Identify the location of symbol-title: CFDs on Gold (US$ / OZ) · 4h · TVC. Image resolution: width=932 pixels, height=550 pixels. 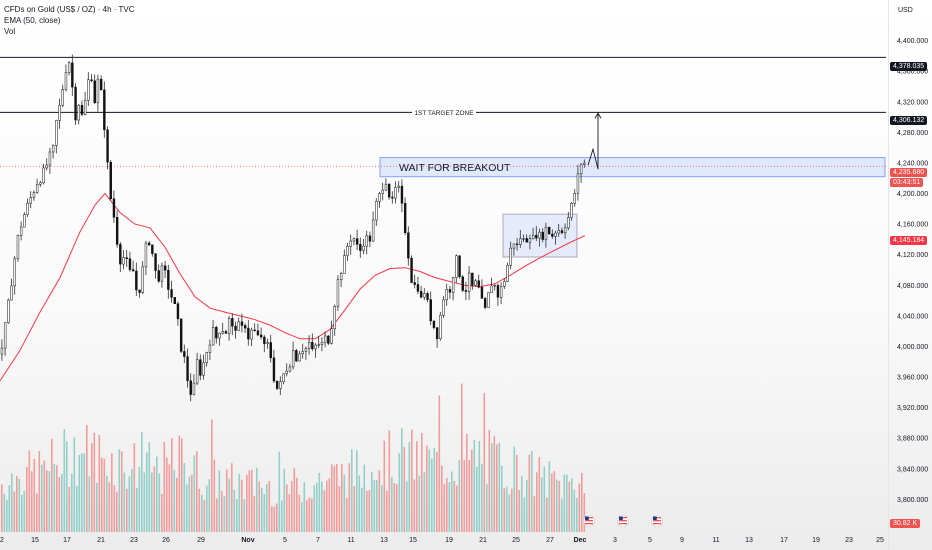
(69, 9).